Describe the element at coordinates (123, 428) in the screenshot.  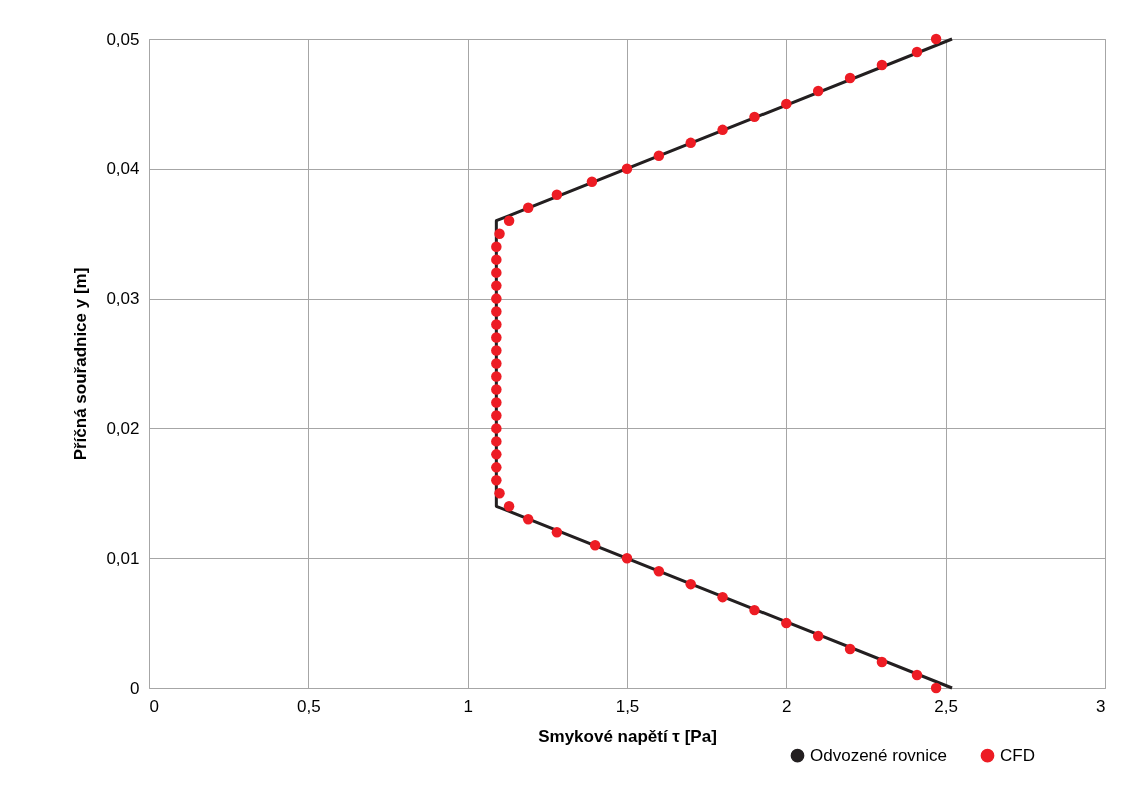
I see `y-tick-label: 0,02` at that location.